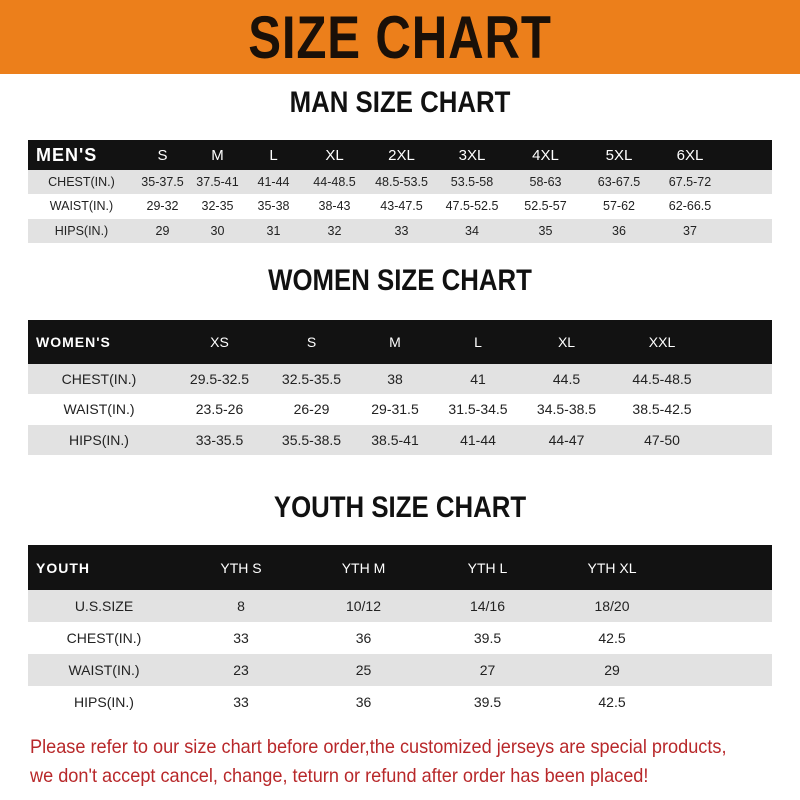  What do you see at coordinates (487, 567) in the screenshot?
I see `size-header: YTH L` at bounding box center [487, 567].